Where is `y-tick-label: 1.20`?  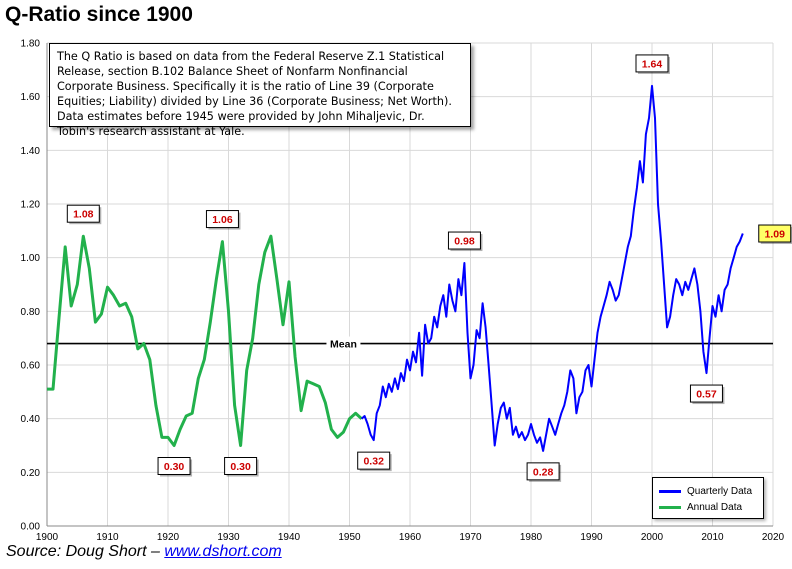 y-tick-label: 1.20 is located at coordinates (31, 205).